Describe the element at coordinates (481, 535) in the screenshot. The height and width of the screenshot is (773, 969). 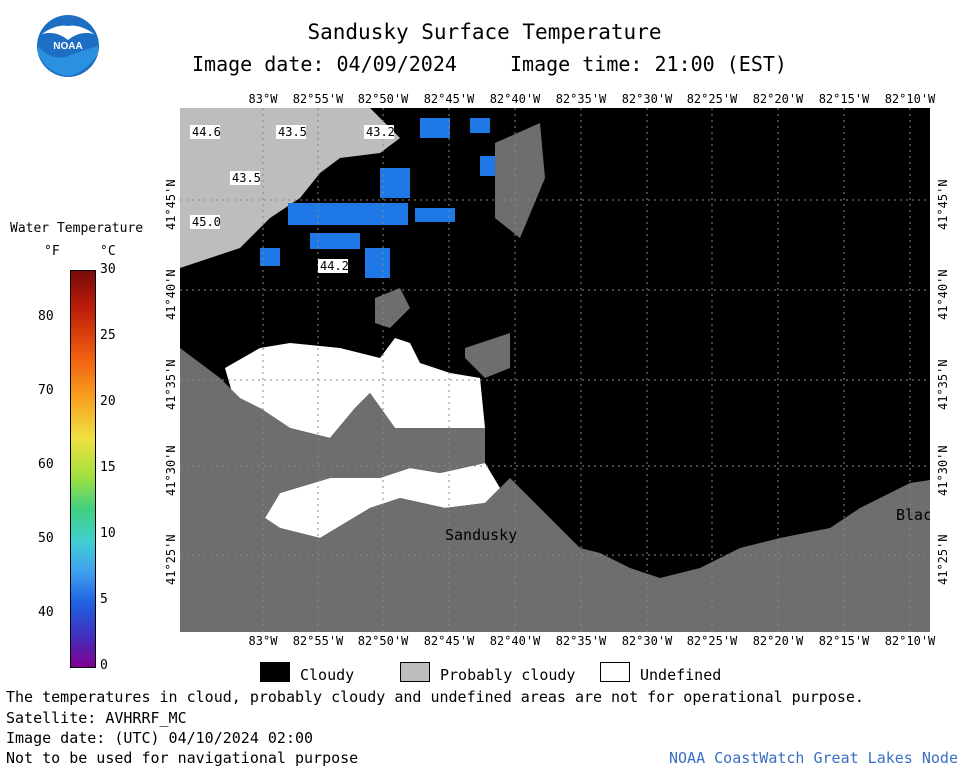
I see `place-label-sandusky: Sandusky` at that location.